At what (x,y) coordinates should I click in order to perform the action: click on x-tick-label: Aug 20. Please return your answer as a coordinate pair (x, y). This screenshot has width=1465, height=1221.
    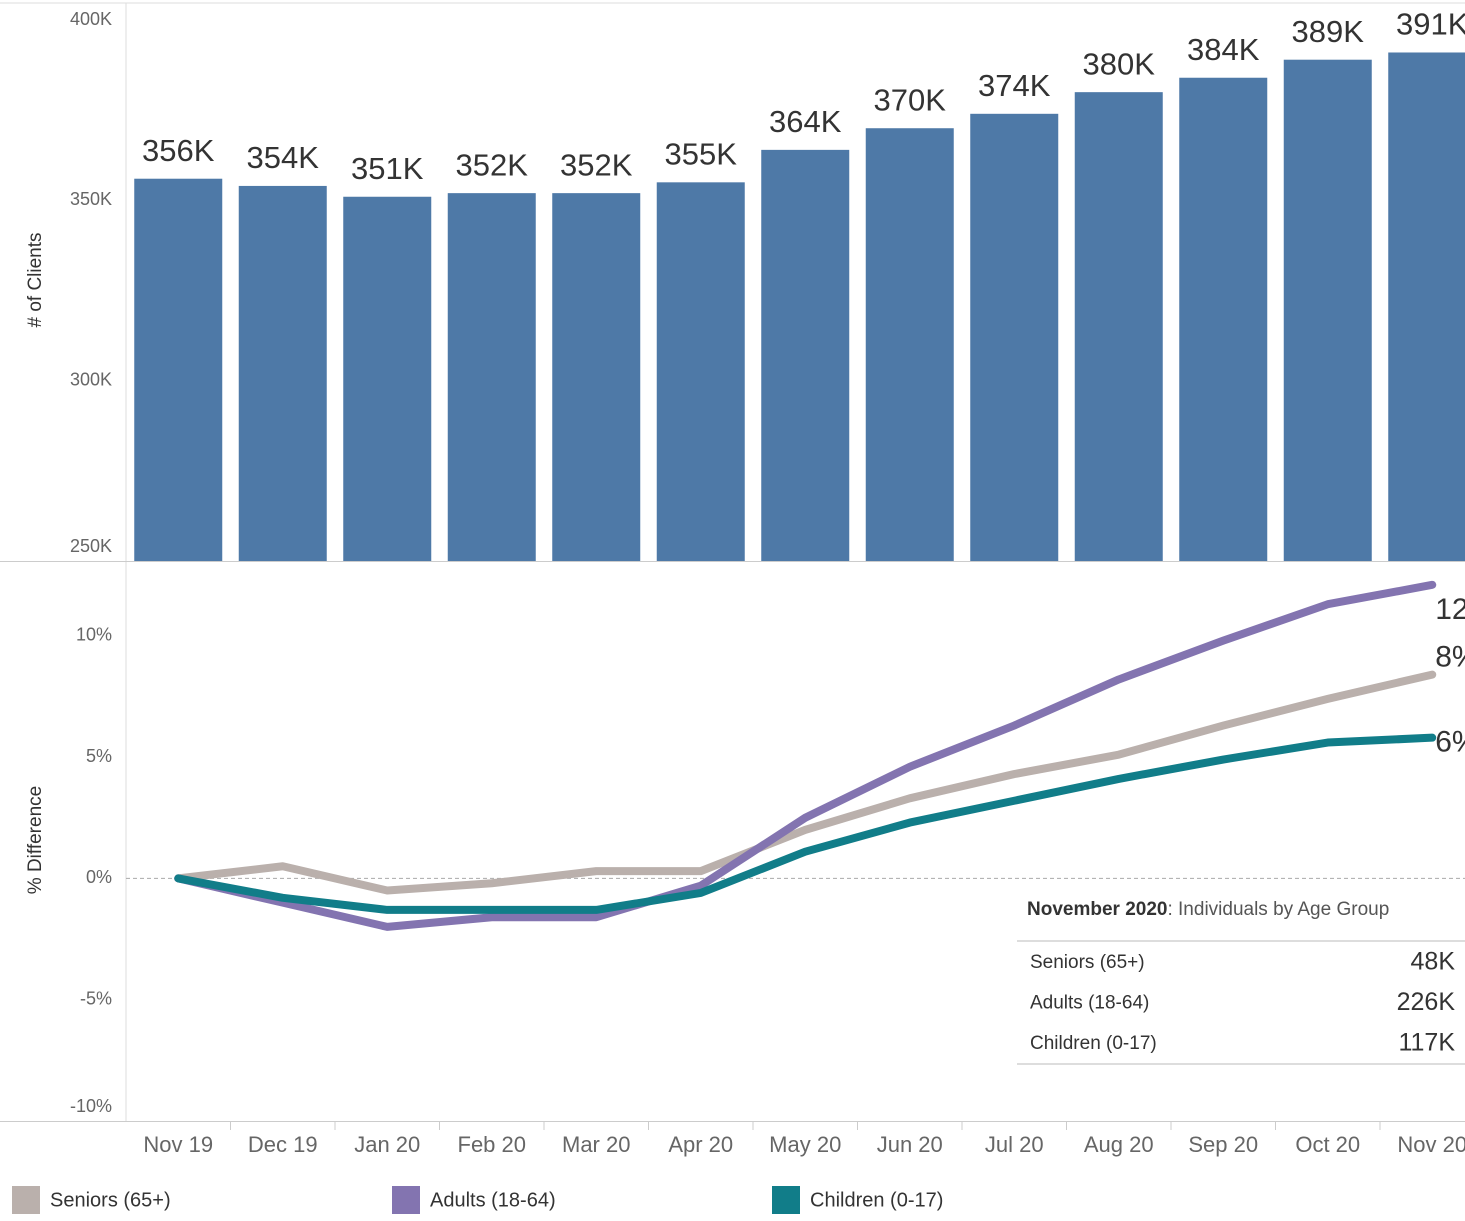
    Looking at the image, I should click on (1119, 1144).